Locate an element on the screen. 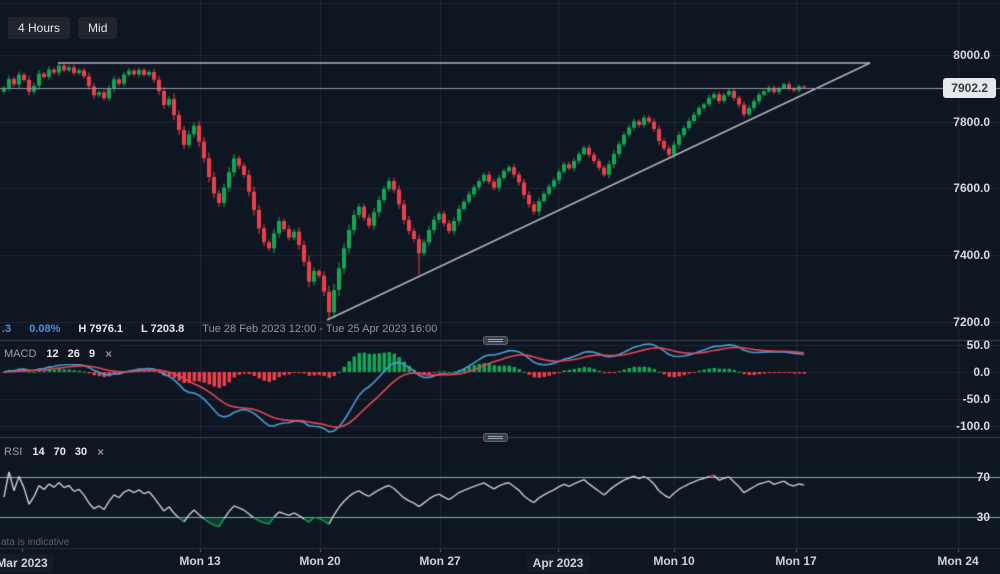 This screenshot has height=574, width=1000. current-price-label: 7902.2 is located at coordinates (969, 87).